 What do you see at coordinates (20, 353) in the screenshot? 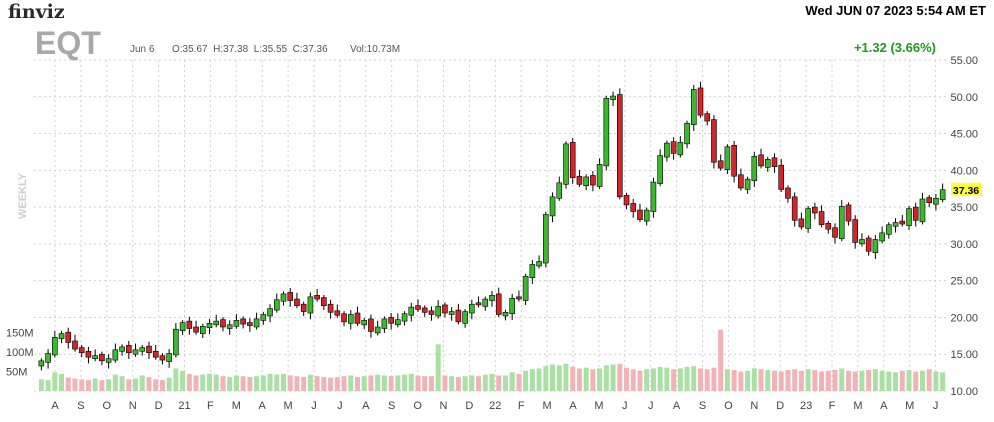
I see `volume-tick-label: 100M` at bounding box center [20, 353].